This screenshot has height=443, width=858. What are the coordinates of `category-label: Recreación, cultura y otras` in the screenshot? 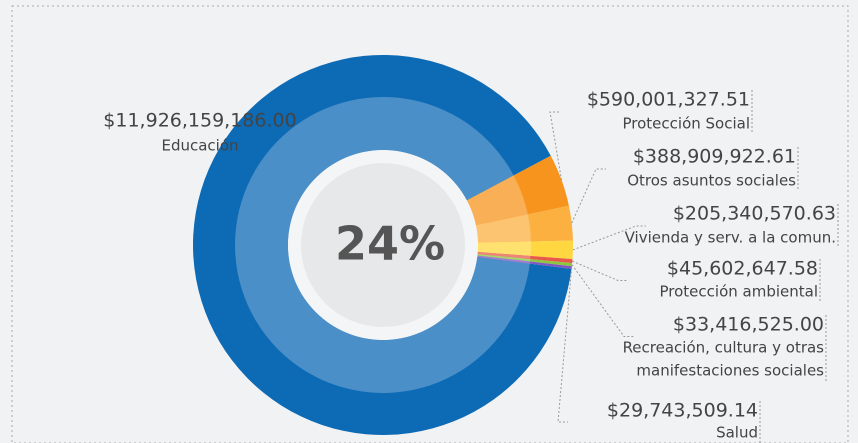 It's located at (724, 348).